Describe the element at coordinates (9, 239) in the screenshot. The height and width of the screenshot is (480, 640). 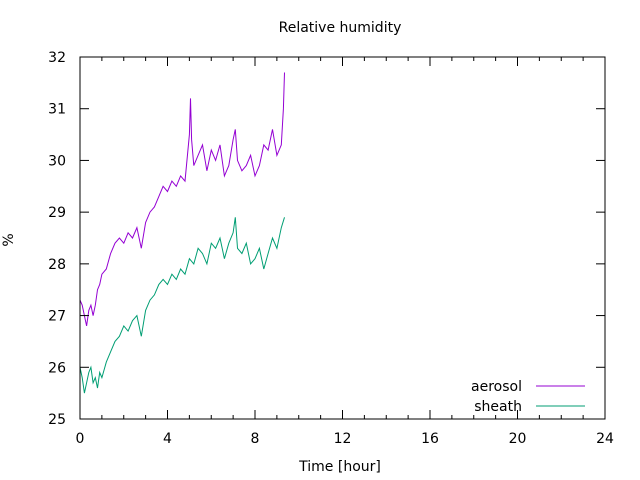
I see `y-axis-label: %` at that location.